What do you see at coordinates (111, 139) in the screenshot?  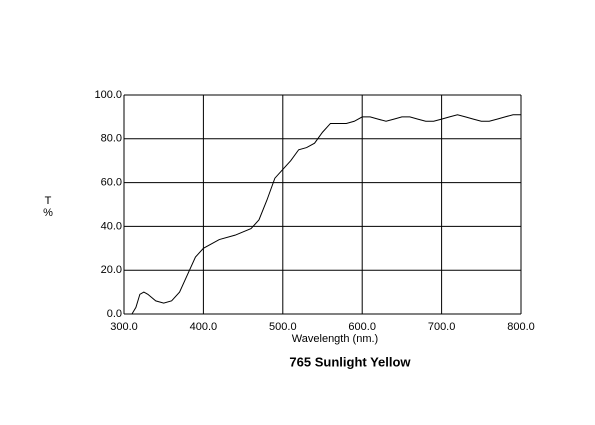 I see `y-tick-label: 80.0` at bounding box center [111, 139].